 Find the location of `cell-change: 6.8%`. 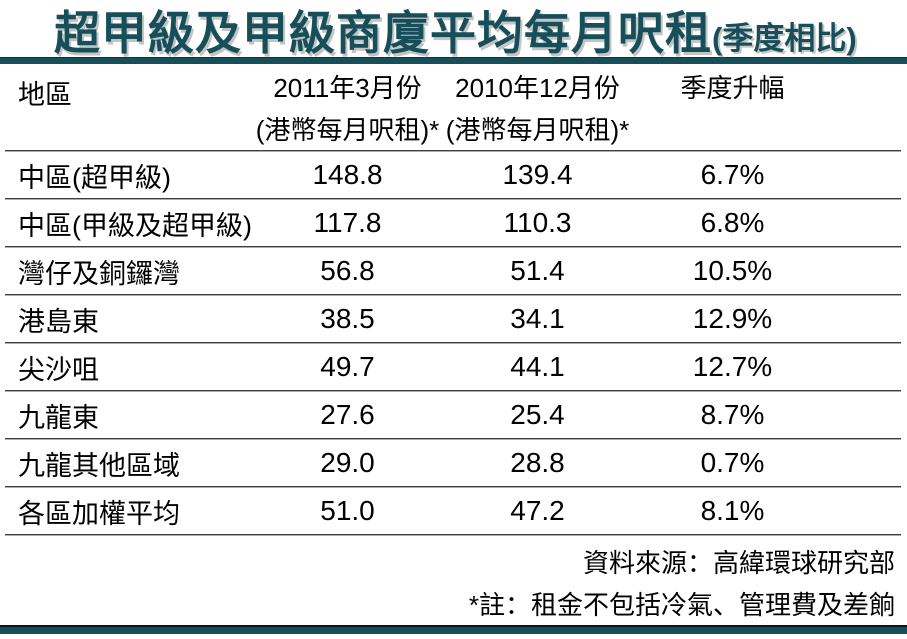

cell-change: 6.8% is located at coordinates (732, 222).